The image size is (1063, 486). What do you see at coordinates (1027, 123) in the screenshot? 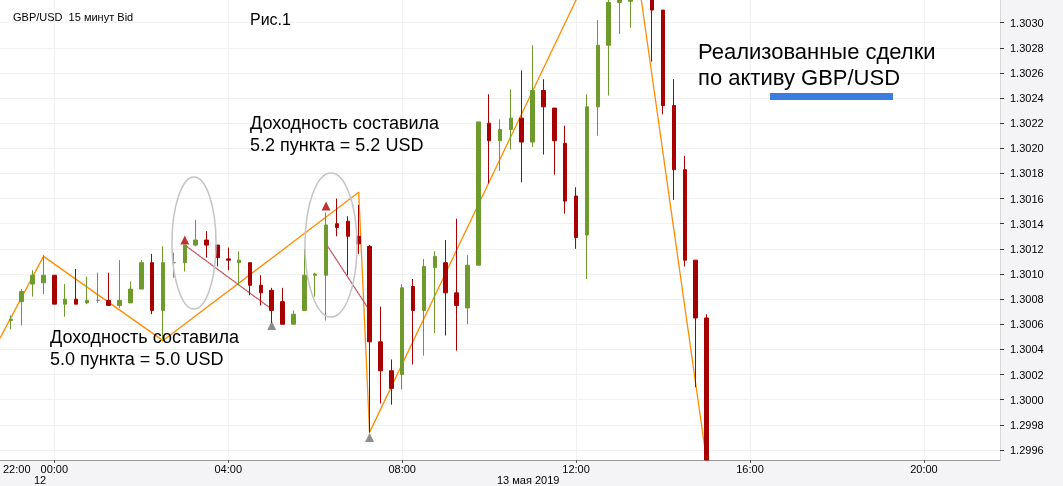
I see `y-tick-label: 1.3022` at bounding box center [1027, 123].